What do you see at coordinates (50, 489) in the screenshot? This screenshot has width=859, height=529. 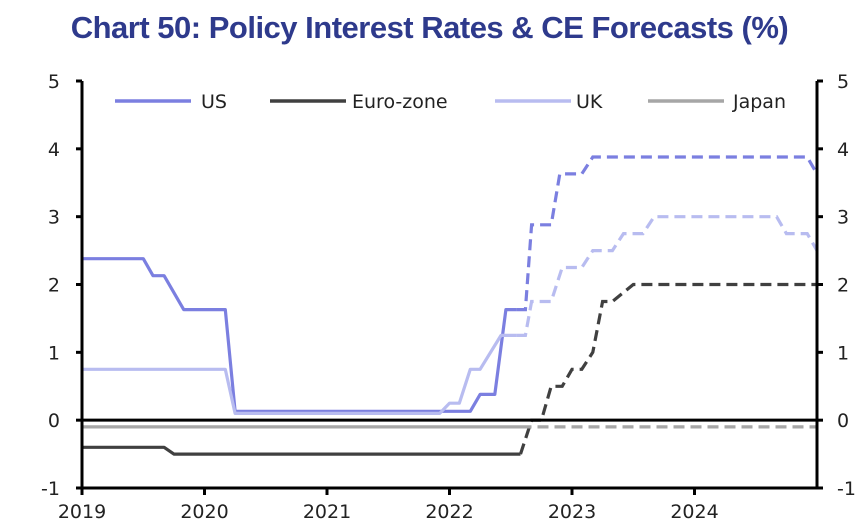 I see `y-tick-label-left: -1` at bounding box center [50, 489].